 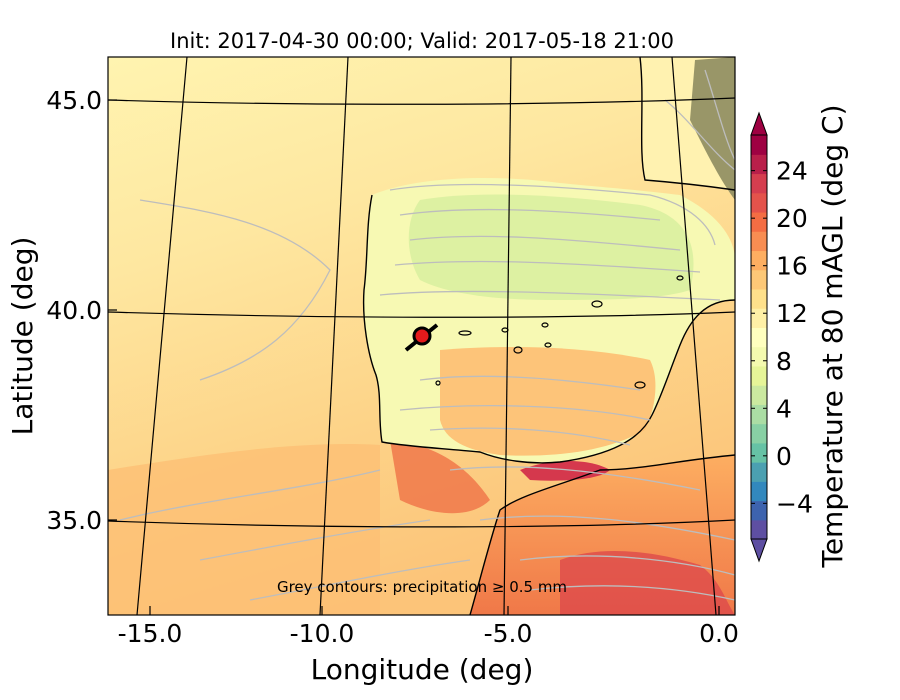 What do you see at coordinates (551, 247) in the screenshot?
I see `iberia-interior-cool` at bounding box center [551, 247].